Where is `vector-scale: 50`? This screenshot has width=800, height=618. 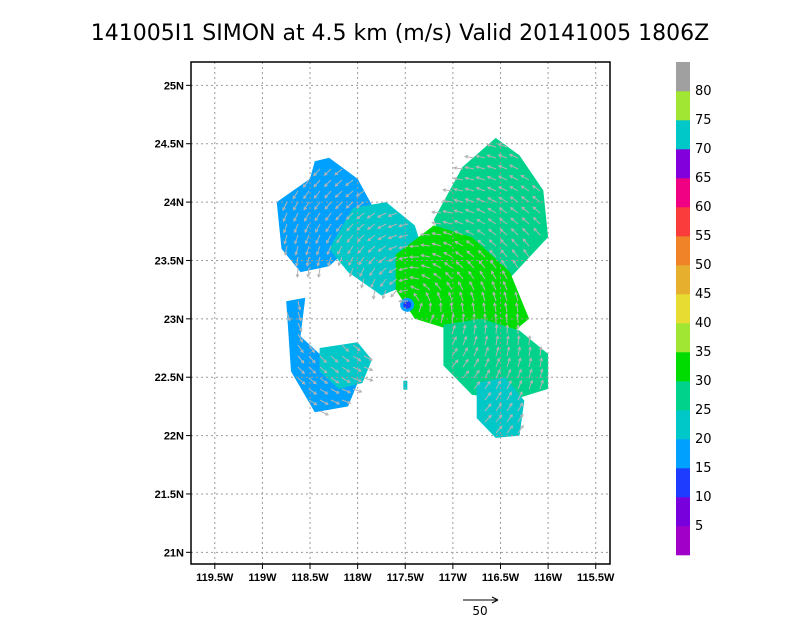
vector-scale: 50 is located at coordinates (481, 607).